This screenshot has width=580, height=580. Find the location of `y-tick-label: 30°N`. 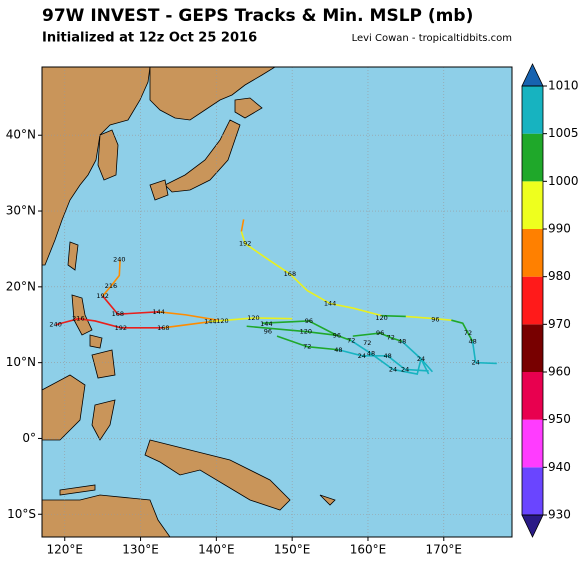

y-tick-label: 30°N is located at coordinates (21, 211).